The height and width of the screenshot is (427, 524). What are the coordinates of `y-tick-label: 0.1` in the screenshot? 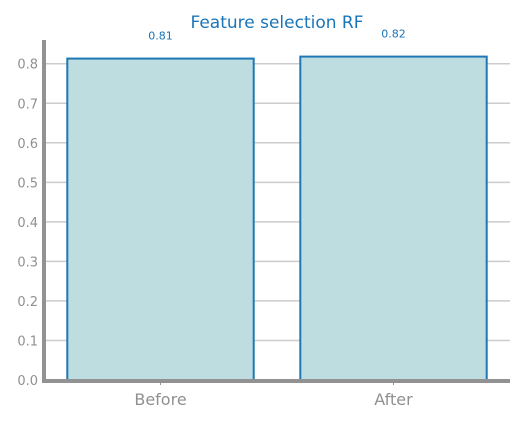 It's located at (27, 341).